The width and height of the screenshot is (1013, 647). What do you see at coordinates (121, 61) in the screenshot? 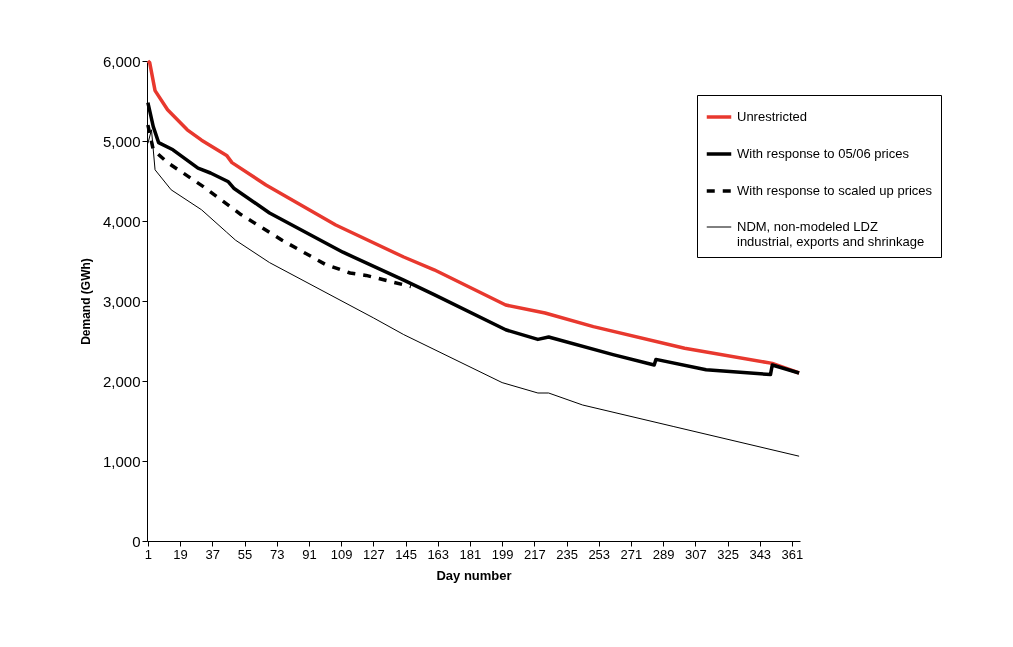
I see `y-tick-label: 6,000` at bounding box center [121, 61].